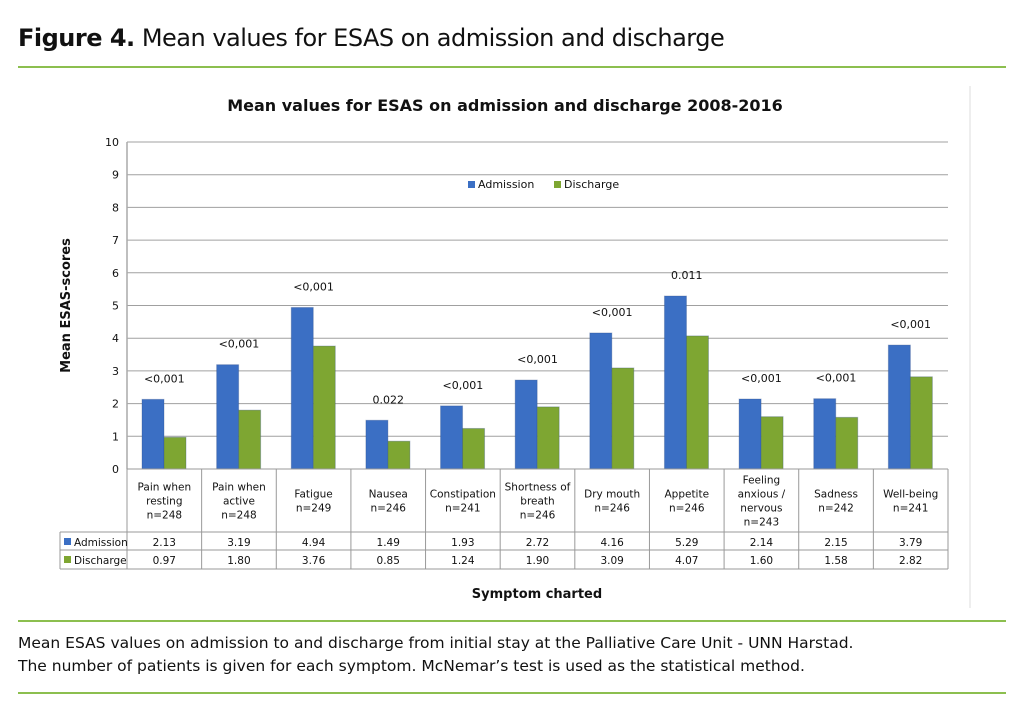 This screenshot has height=726, width=1024. What do you see at coordinates (314, 561) in the screenshot?
I see `table-value-discharge: 3.76` at bounding box center [314, 561].